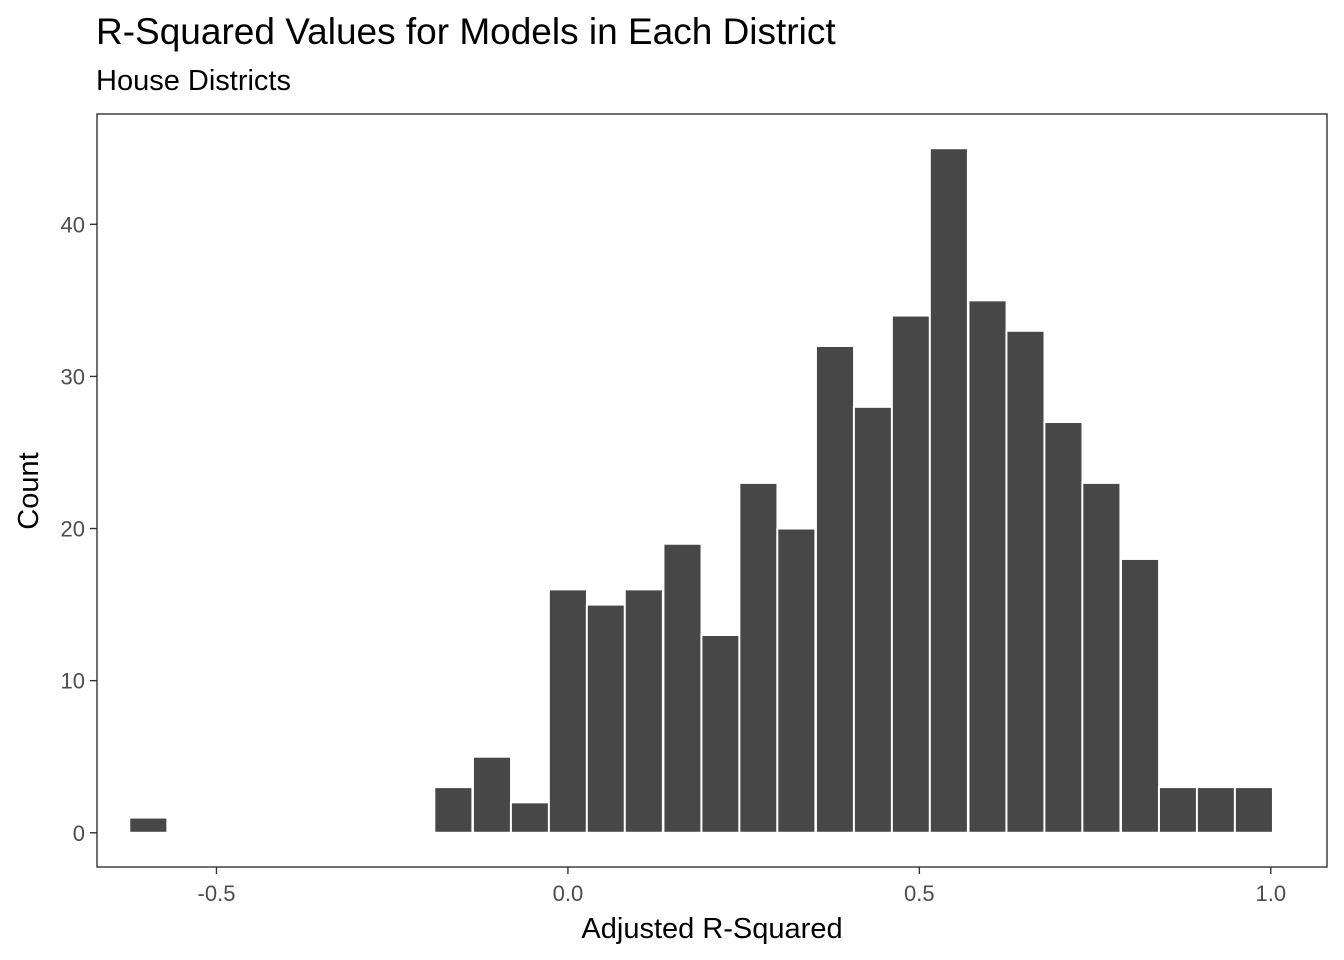 The image size is (1344, 960). Describe the element at coordinates (73, 681) in the screenshot. I see `y-tick-label: 10` at that location.